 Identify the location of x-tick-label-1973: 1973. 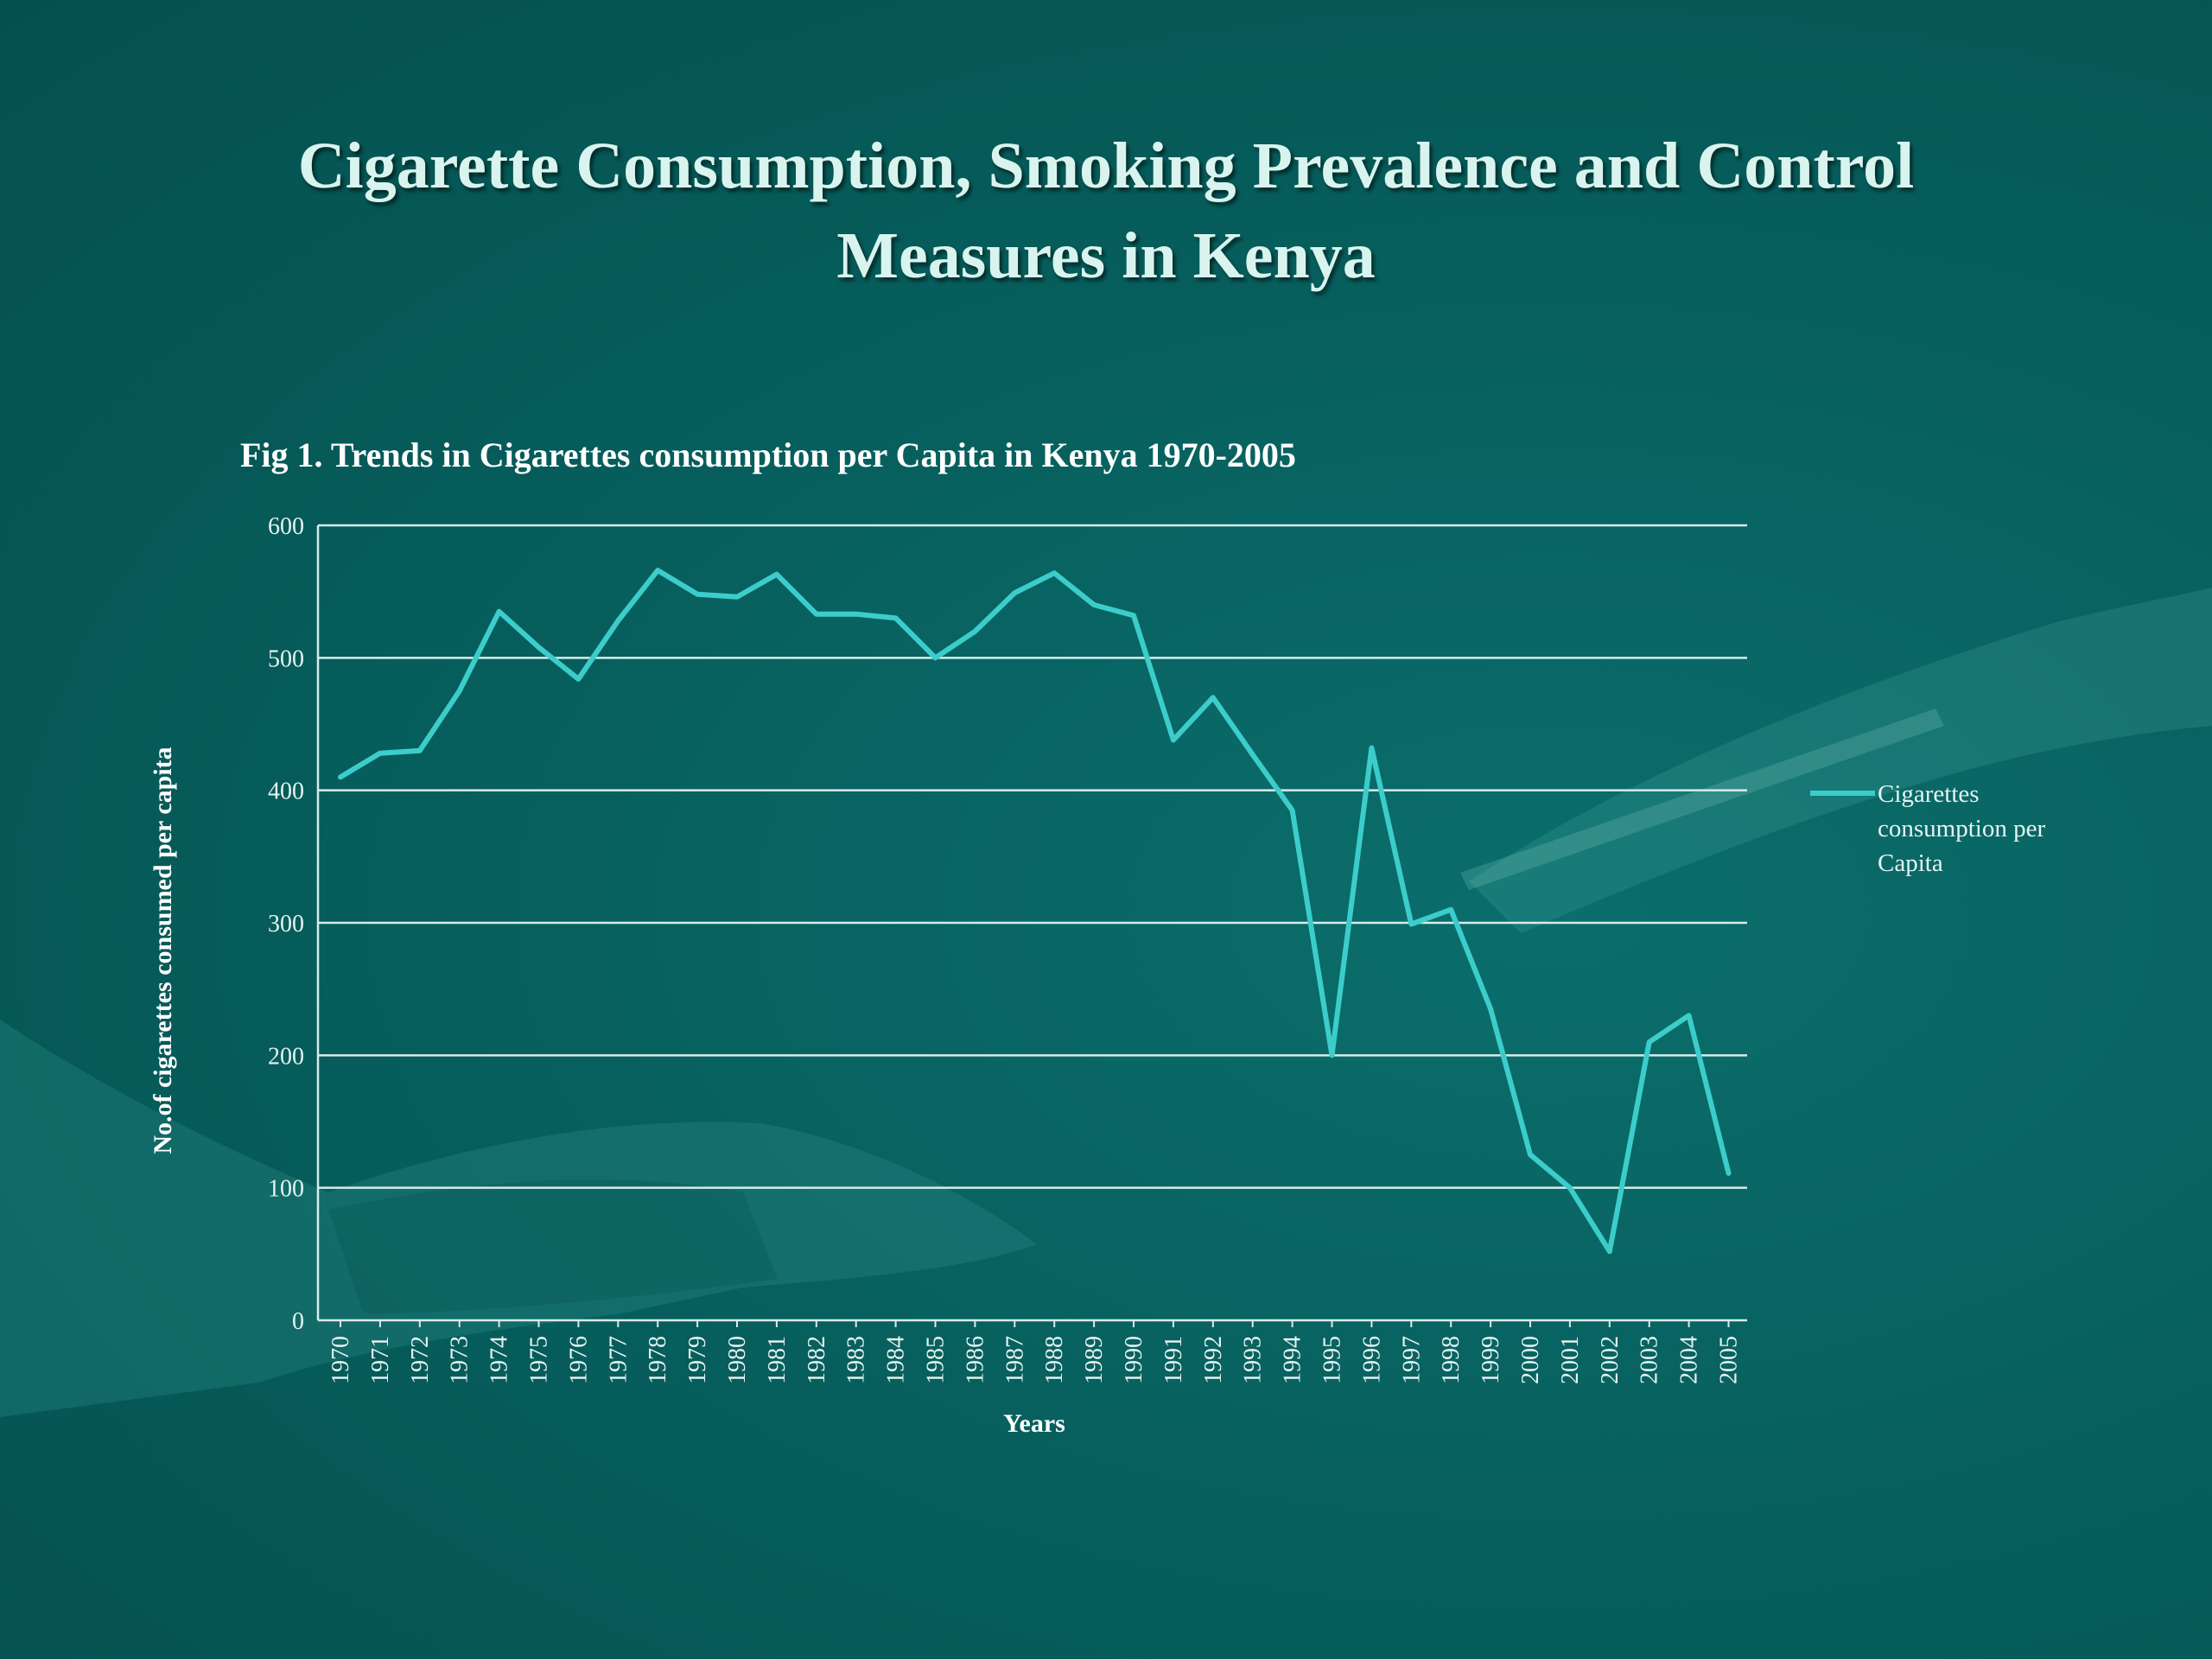
(460, 1360).